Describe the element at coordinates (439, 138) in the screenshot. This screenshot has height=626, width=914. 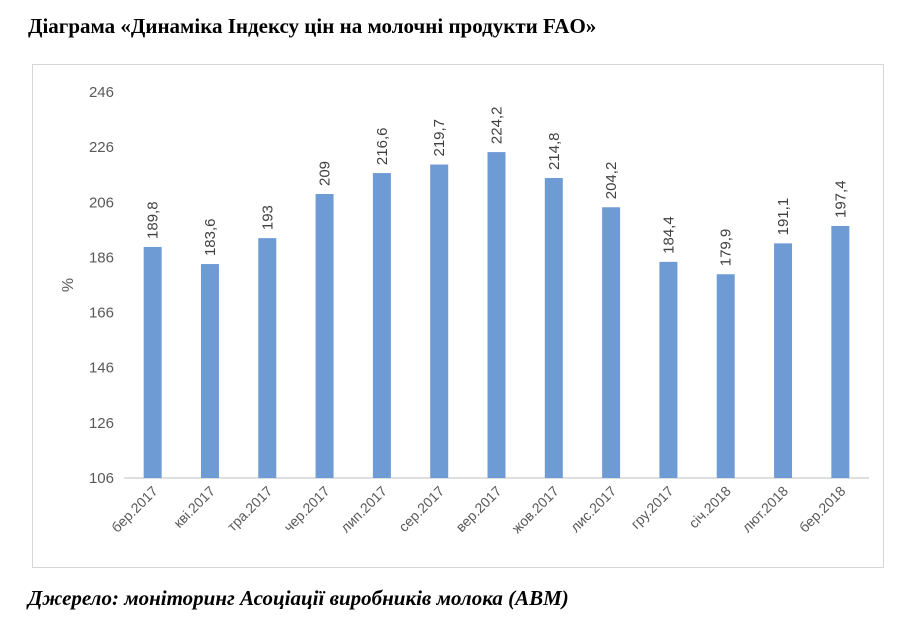
I see `data-label: 219,7` at that location.